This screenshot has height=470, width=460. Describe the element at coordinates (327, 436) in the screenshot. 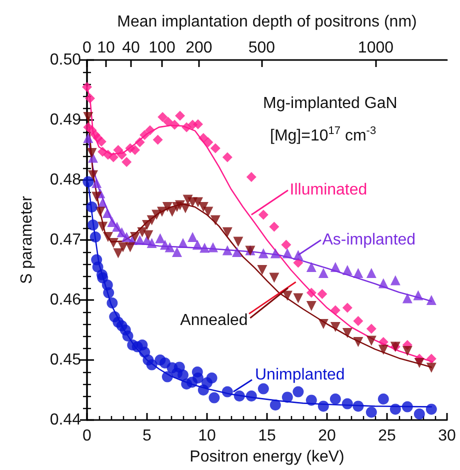

I see `x-tick-label: 20` at that location.